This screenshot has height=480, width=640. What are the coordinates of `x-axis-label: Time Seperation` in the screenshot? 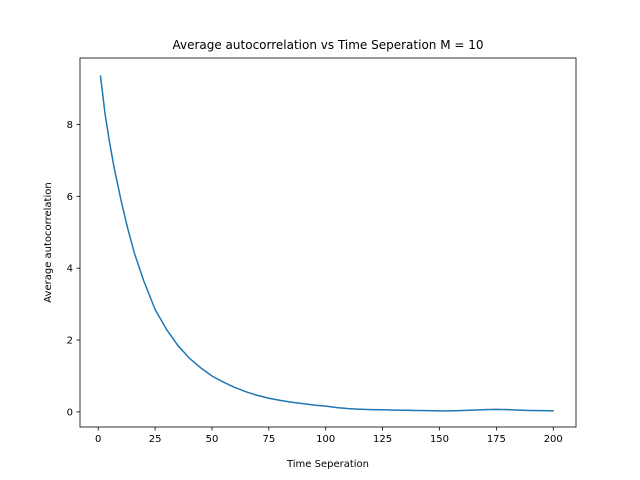 It's located at (327, 464).